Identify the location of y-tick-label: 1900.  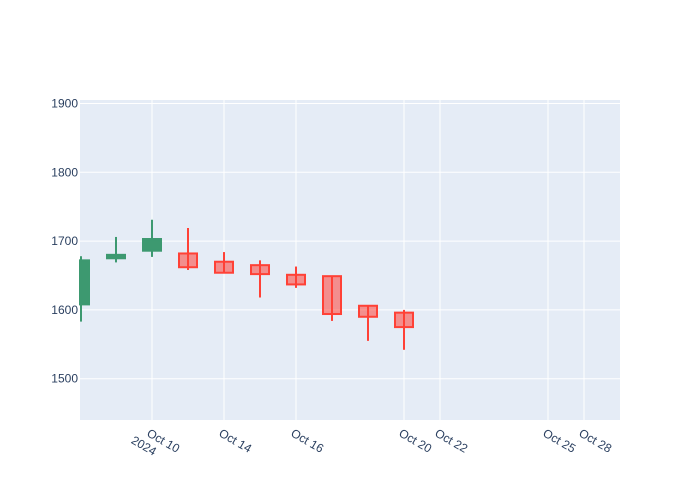
(64, 103).